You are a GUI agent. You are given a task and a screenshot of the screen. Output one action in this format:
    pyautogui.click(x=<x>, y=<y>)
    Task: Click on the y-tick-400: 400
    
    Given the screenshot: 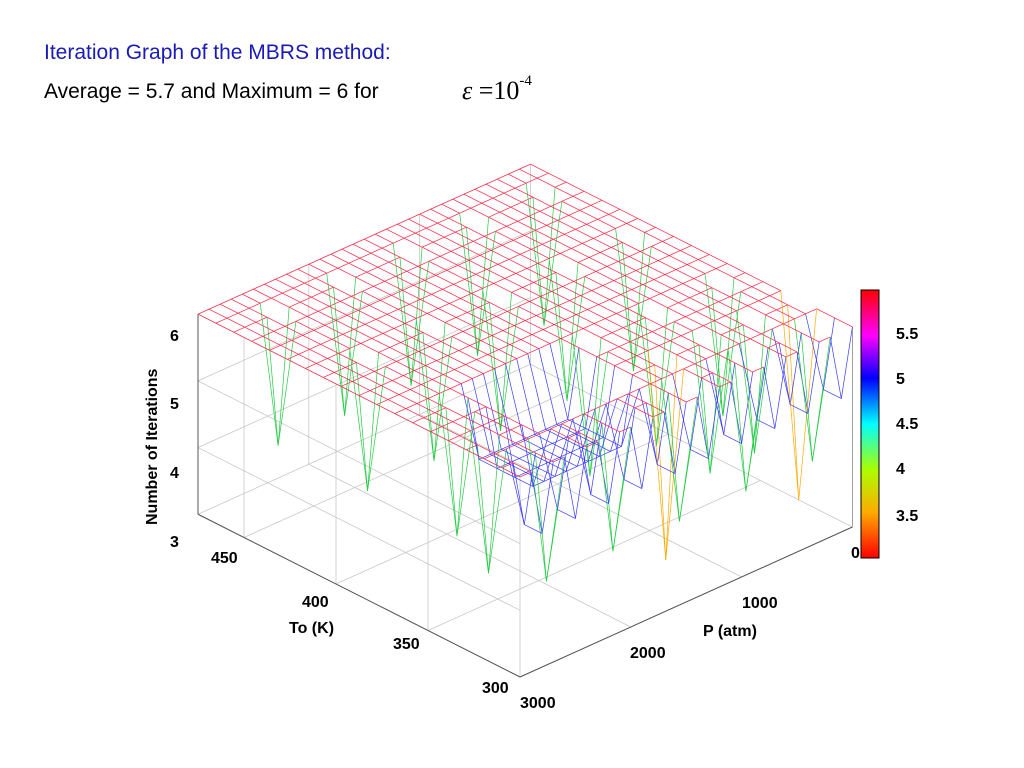 What is the action you would take?
    pyautogui.click(x=315, y=602)
    